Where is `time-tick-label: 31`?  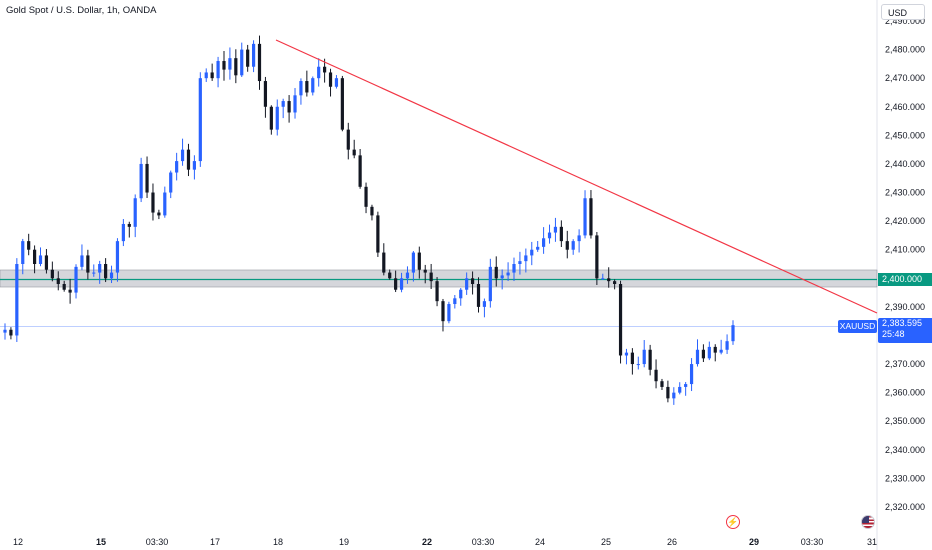
time-tick-label: 31 is located at coordinates (872, 542).